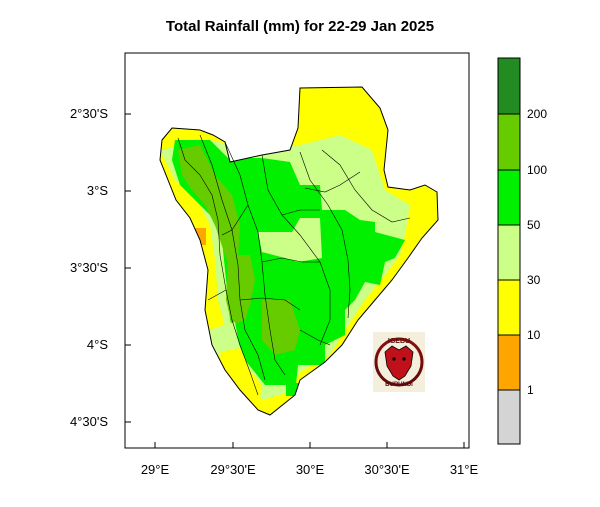  Describe the element at coordinates (534, 335) in the screenshot. I see `colorbar-label: 10` at that location.